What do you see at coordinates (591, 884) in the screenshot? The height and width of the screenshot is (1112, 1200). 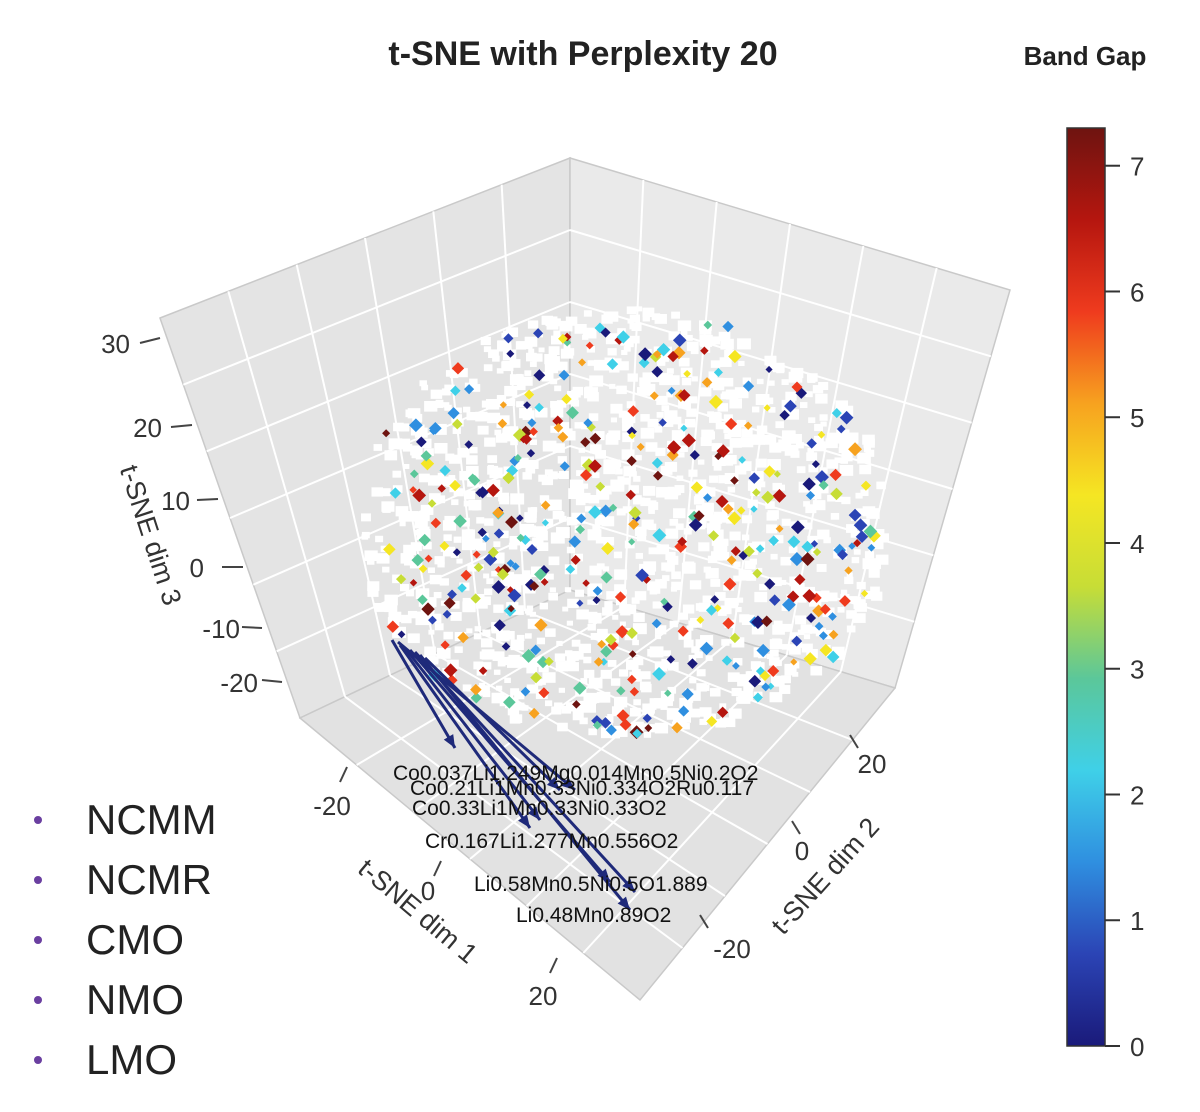 I see `annotation-nmo: Li0.58Mn0.5Ni0.5O1.889` at bounding box center [591, 884].